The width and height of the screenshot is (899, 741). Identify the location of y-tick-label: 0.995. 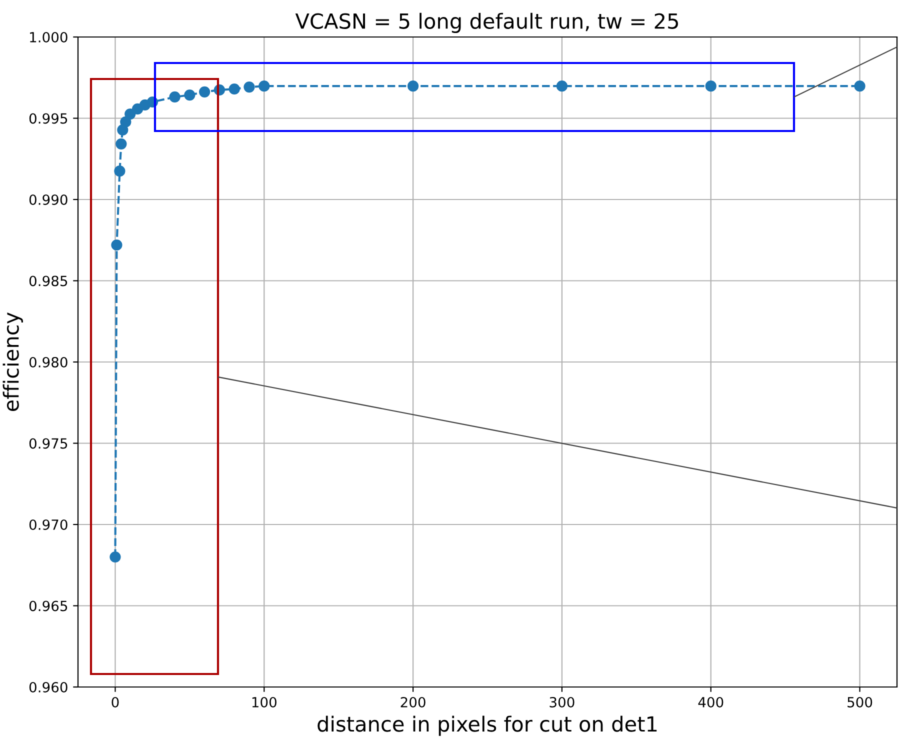
(48, 118).